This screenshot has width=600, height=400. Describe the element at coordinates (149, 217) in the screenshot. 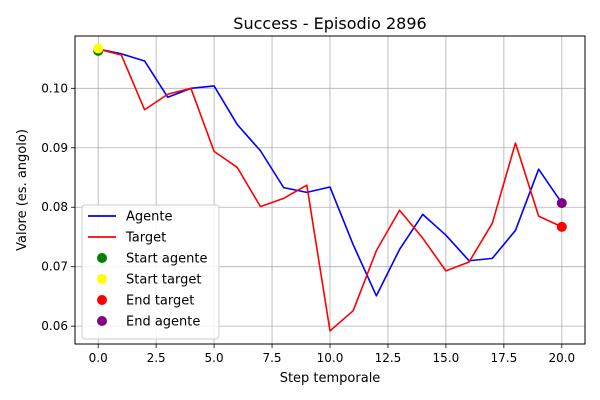

I see `legend-label: Agente` at that location.